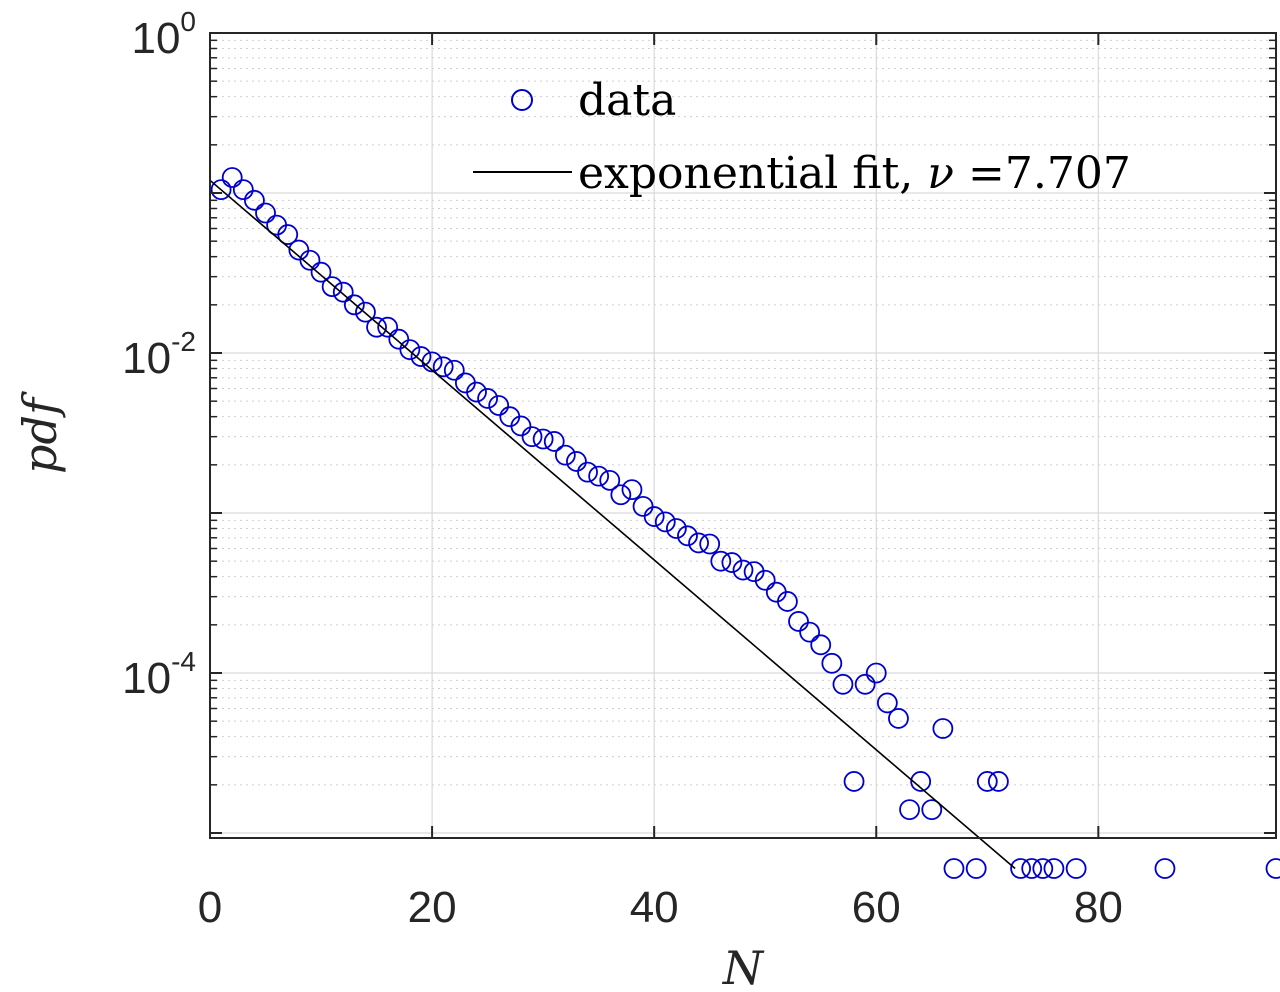 Image resolution: width=1280 pixels, height=992 pixels. I want to click on legend-data-label: data, so click(627, 100).